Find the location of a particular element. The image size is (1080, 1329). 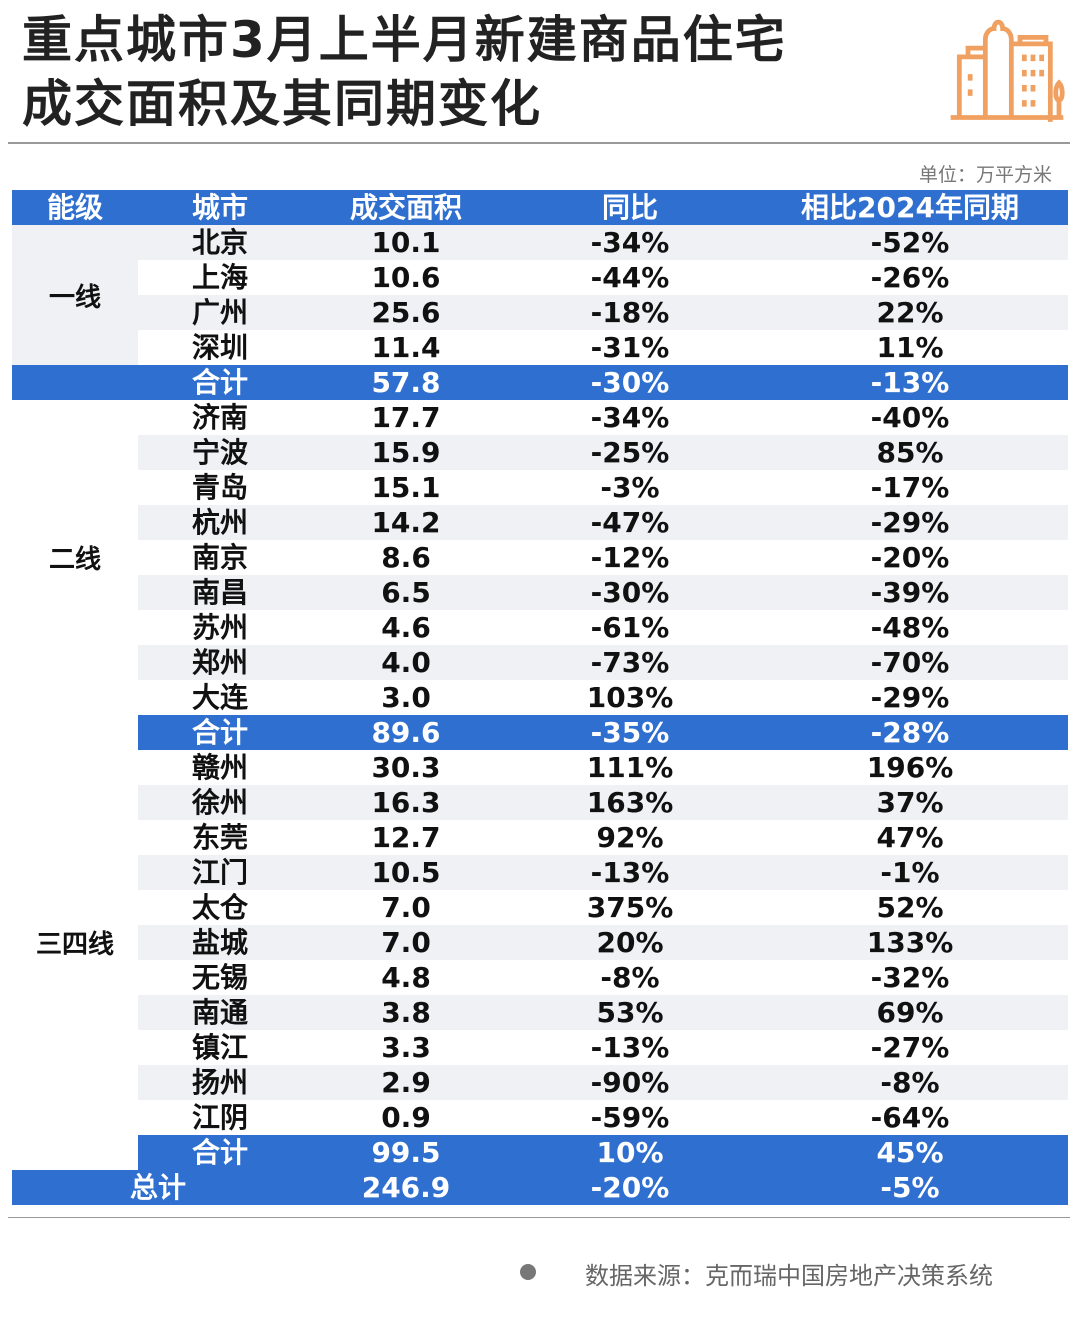

column-header: 相比2024年同期 is located at coordinates (910, 207).